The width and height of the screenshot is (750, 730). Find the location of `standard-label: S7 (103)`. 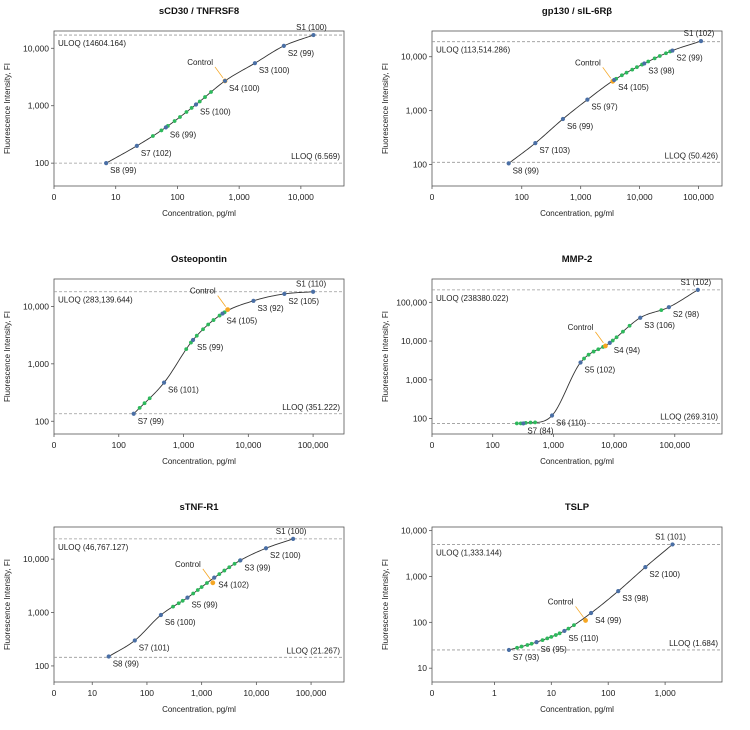

standard-label: S7 (103) is located at coordinates (554, 150).